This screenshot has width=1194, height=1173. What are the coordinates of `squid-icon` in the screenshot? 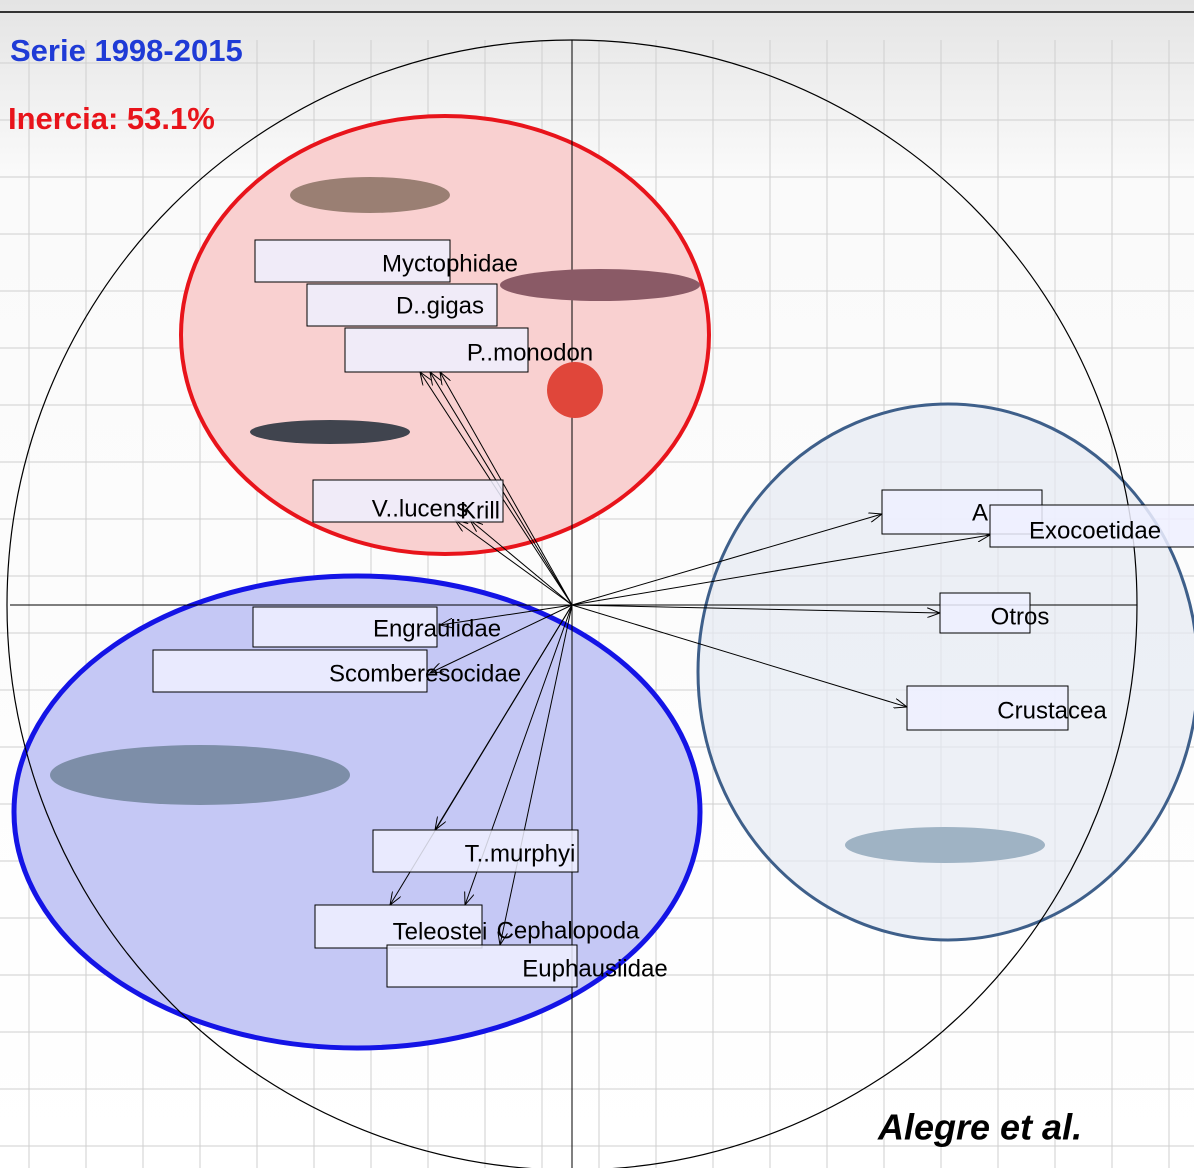 It's located at (600, 285).